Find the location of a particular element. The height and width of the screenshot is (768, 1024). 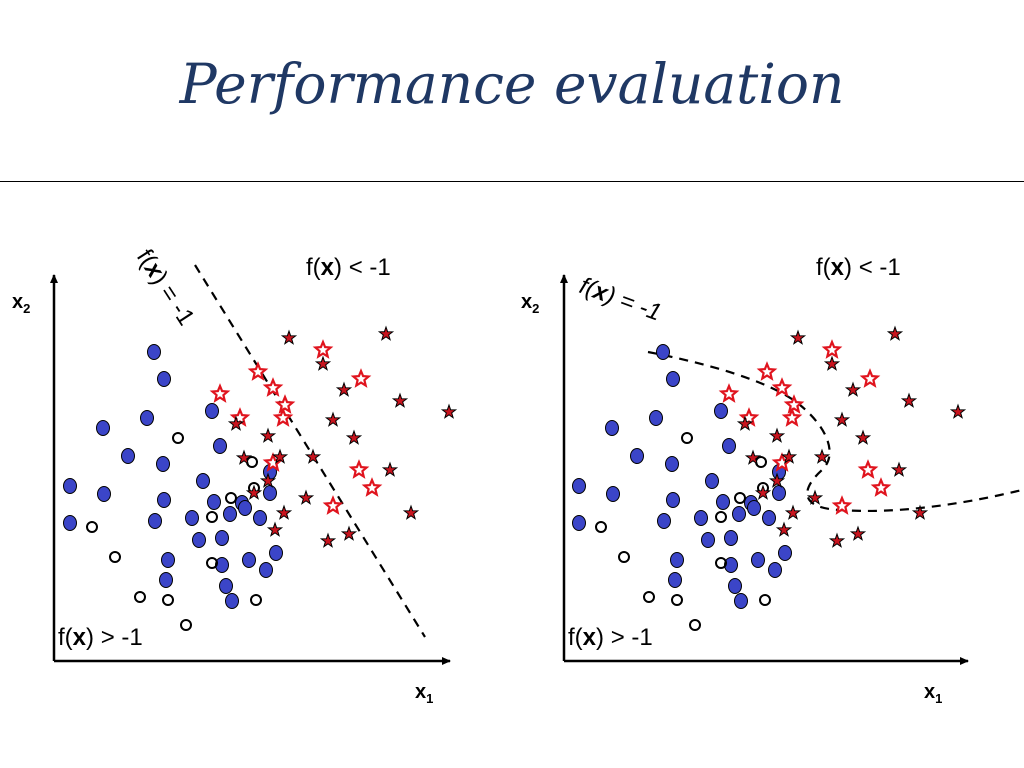

boundary-label: f(x) = -1 is located at coordinates (620, 299).